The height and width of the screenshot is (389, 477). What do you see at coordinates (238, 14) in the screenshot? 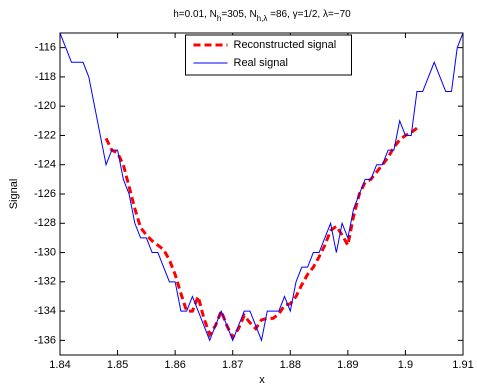
I see `title-part: =305, N` at bounding box center [238, 14].